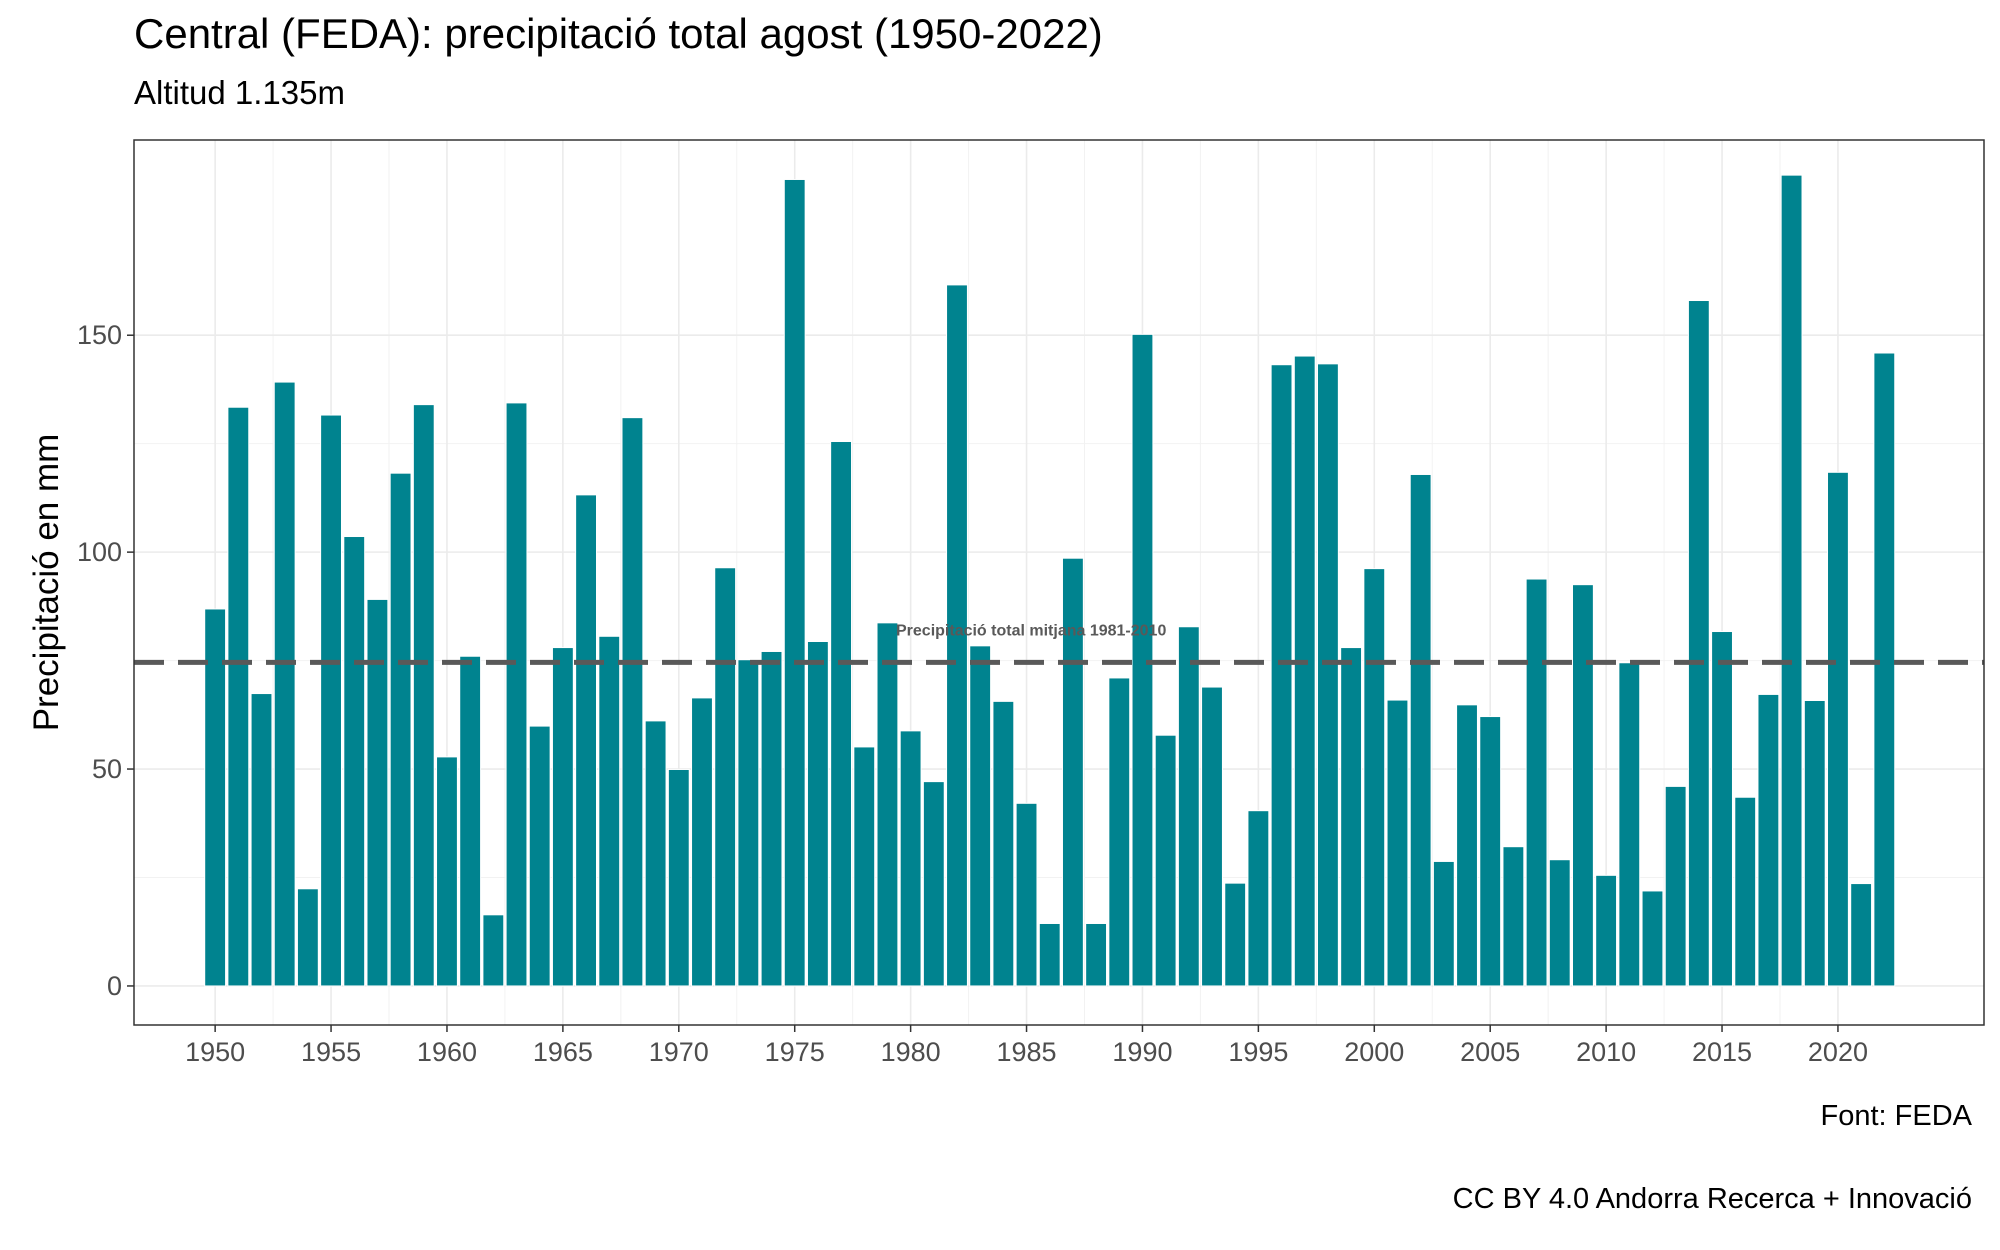  I want to click on bar-1989, so click(1119, 832).